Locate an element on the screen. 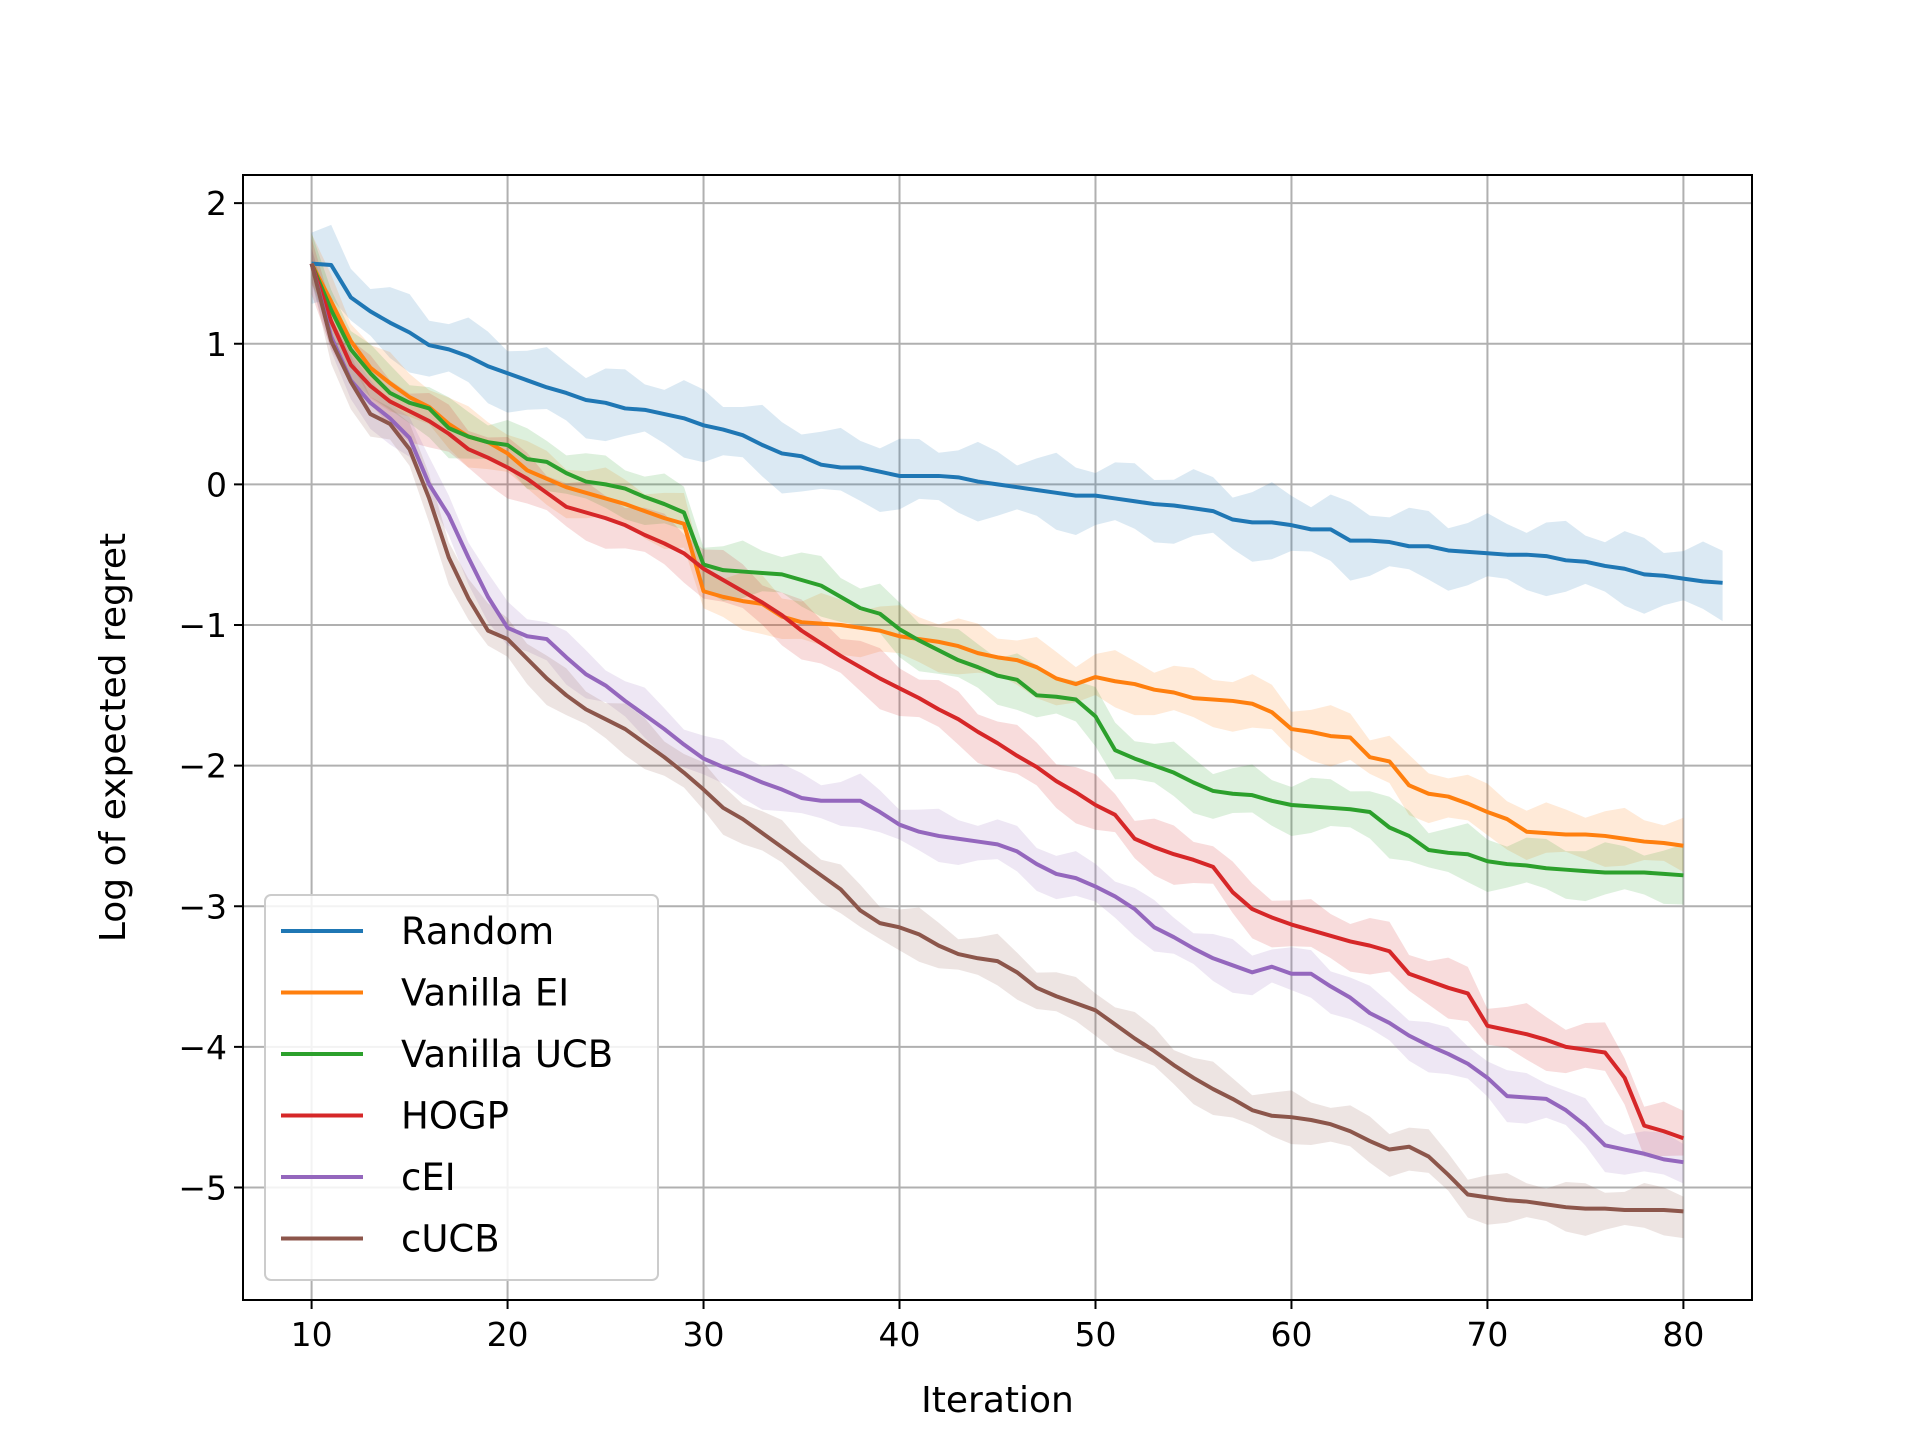 The height and width of the screenshot is (1440, 1920). x-tick-label: 10 is located at coordinates (312, 1334).